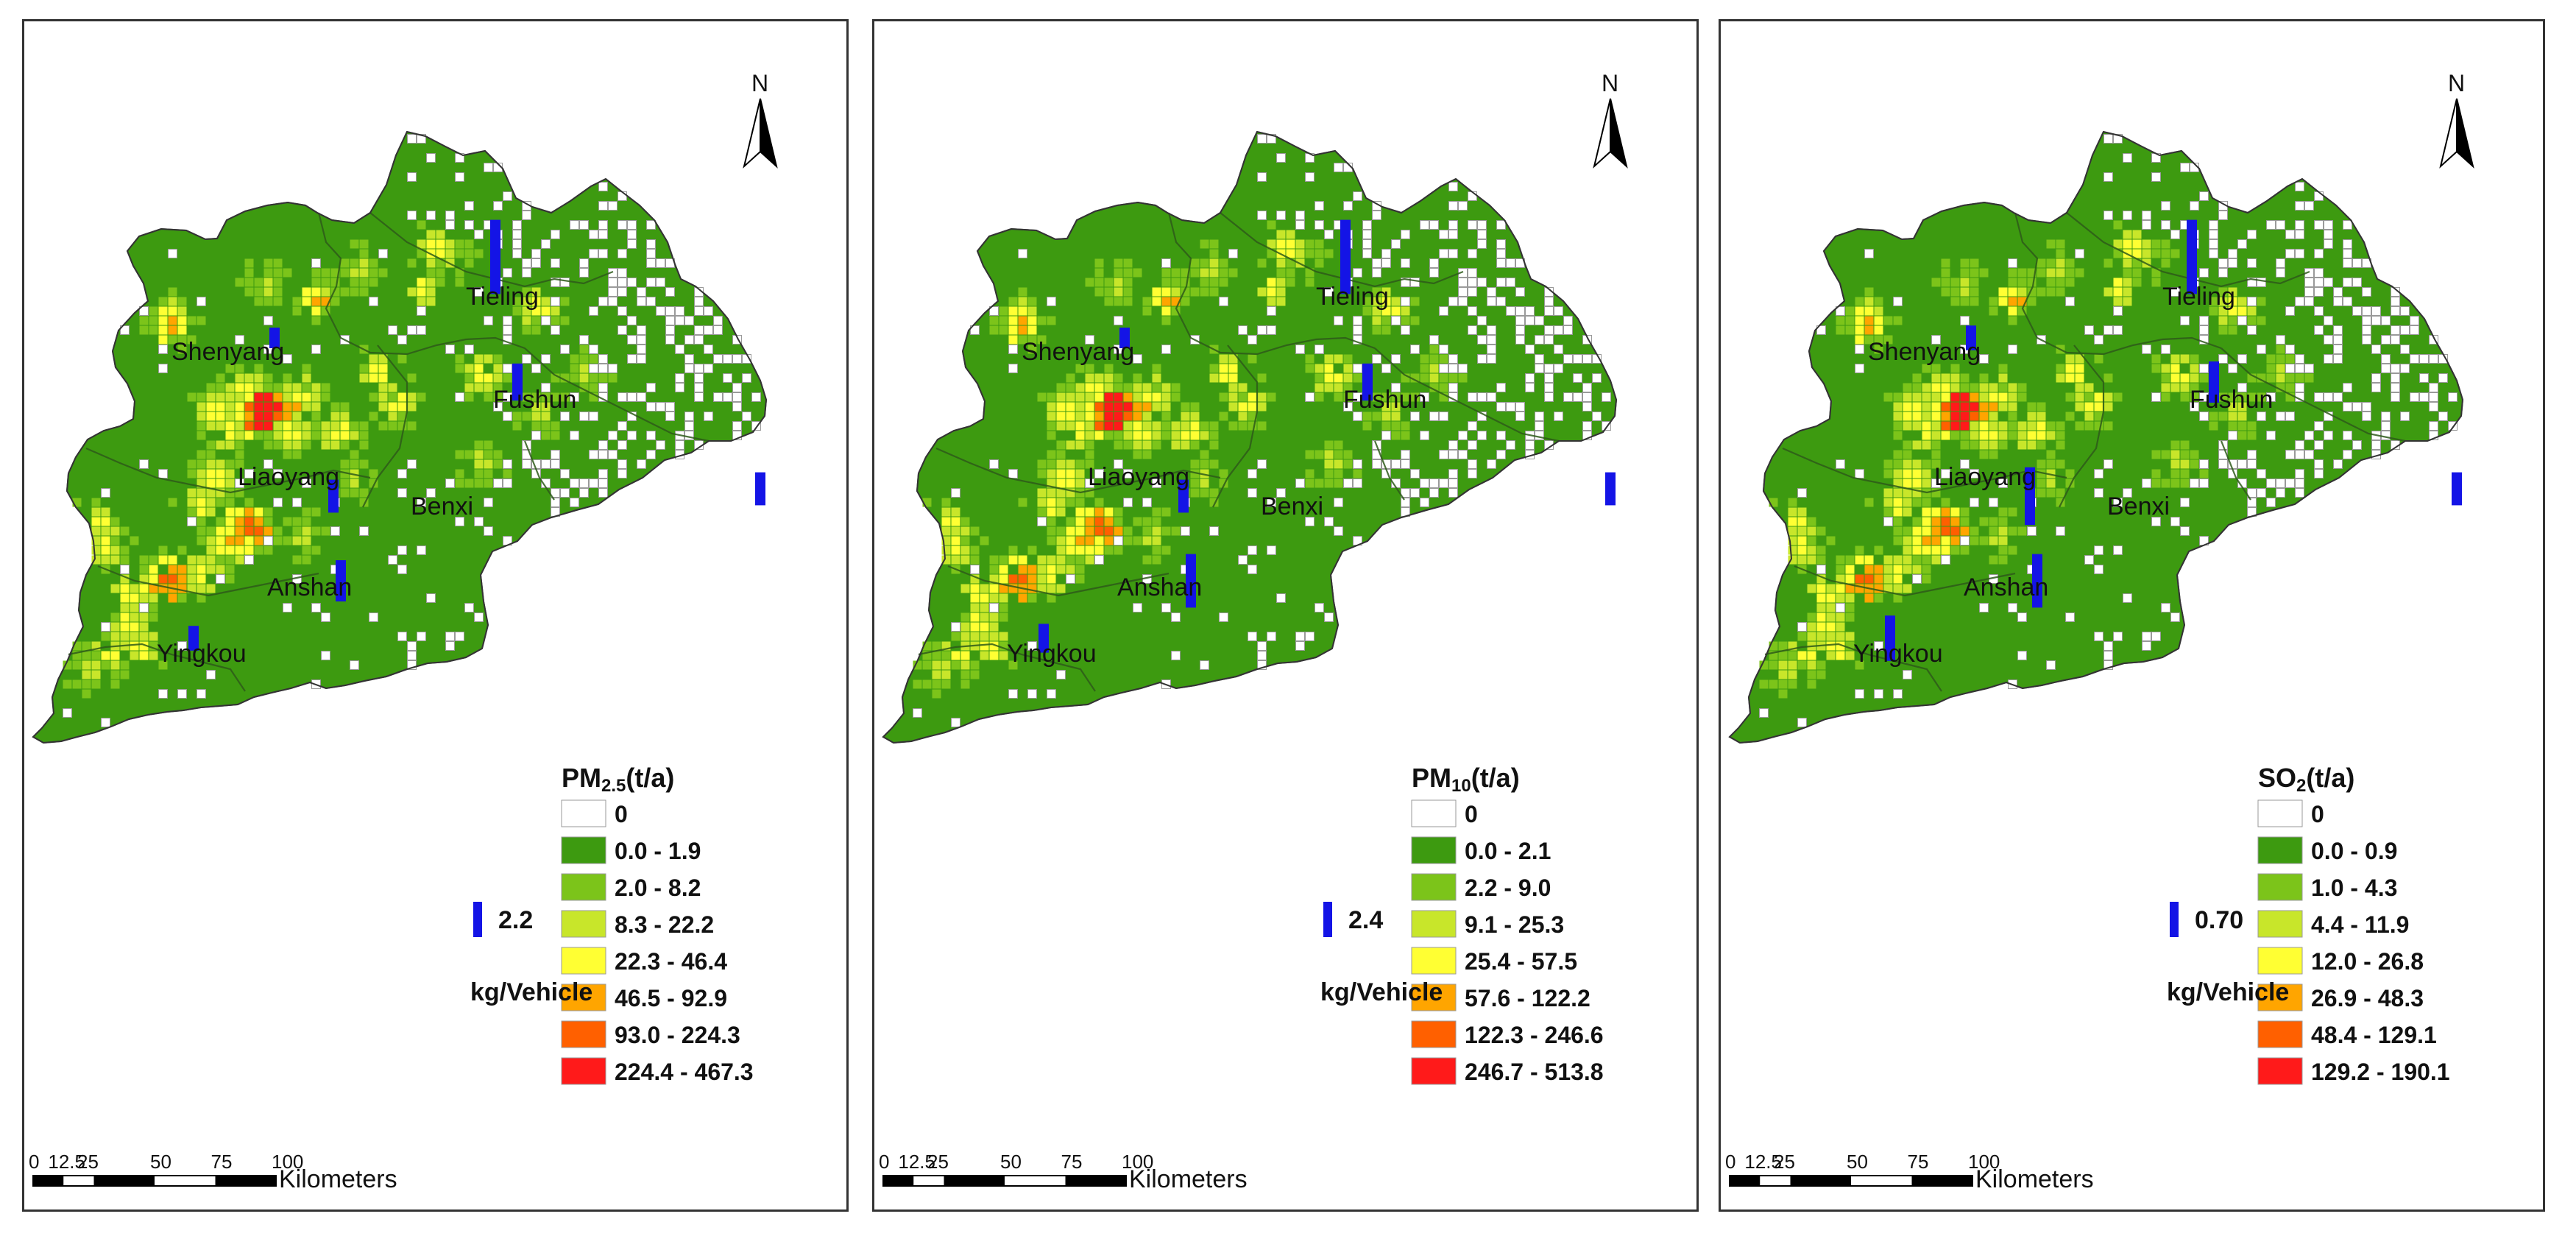 The height and width of the screenshot is (1236, 2576). I want to click on legend-swatch, so click(1434, 887).